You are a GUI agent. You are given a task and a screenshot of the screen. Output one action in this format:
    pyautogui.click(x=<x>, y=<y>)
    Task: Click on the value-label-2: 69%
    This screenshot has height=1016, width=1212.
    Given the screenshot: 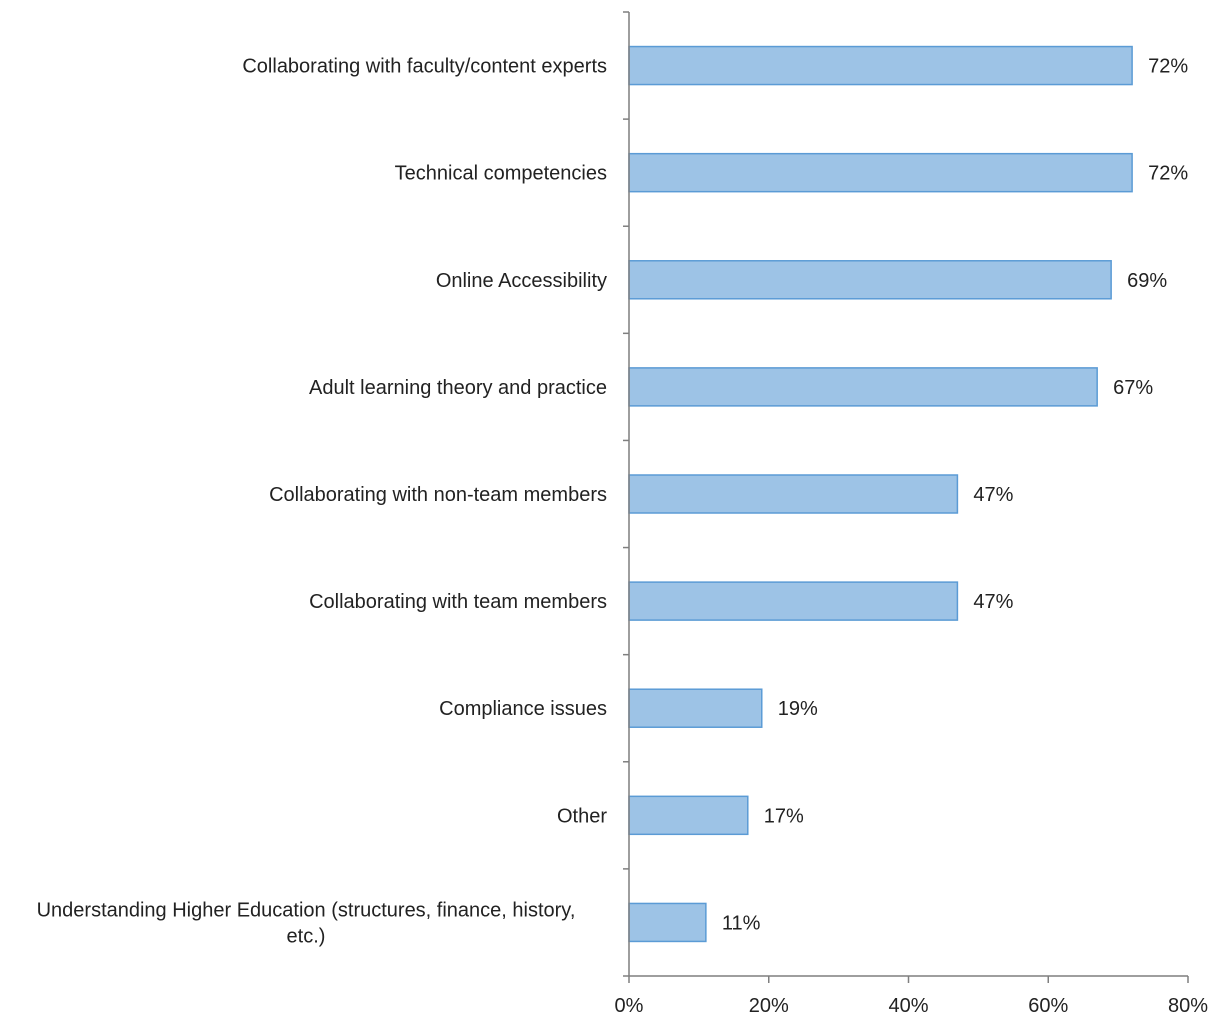 What is the action you would take?
    pyautogui.click(x=1147, y=281)
    